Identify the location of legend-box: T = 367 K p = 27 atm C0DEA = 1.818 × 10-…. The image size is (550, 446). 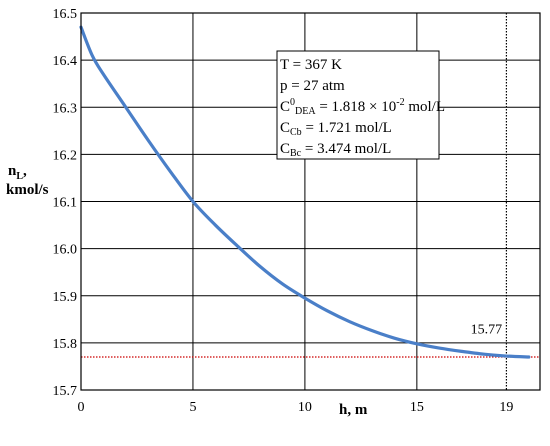
(360, 105).